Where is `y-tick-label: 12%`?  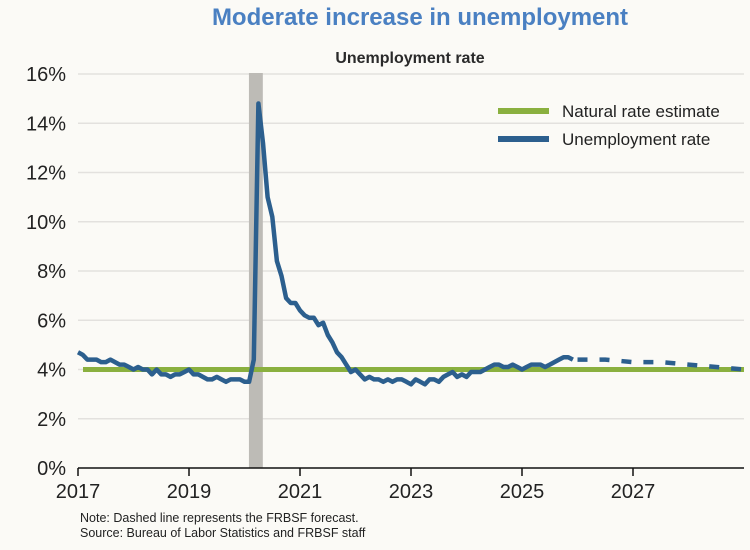 y-tick-label: 12% is located at coordinates (46, 174).